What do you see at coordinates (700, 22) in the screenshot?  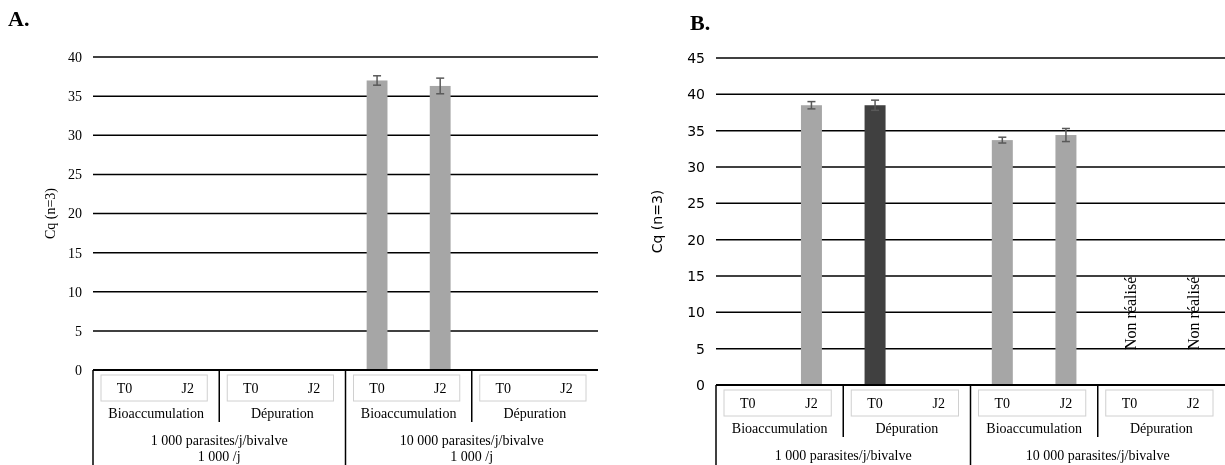 I see `chart-title: B.` at bounding box center [700, 22].